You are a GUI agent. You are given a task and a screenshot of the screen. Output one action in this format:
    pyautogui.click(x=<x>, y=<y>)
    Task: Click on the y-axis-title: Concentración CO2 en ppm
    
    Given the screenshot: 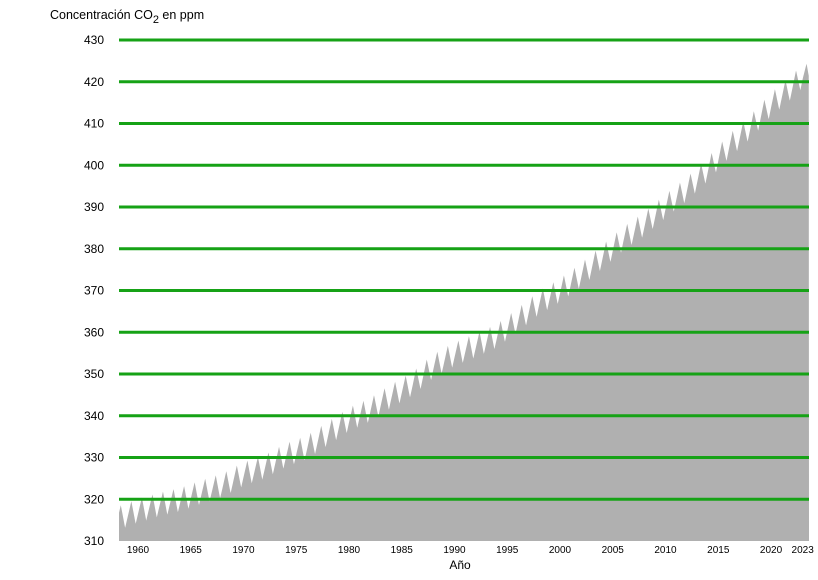 What is the action you would take?
    pyautogui.click(x=127, y=17)
    